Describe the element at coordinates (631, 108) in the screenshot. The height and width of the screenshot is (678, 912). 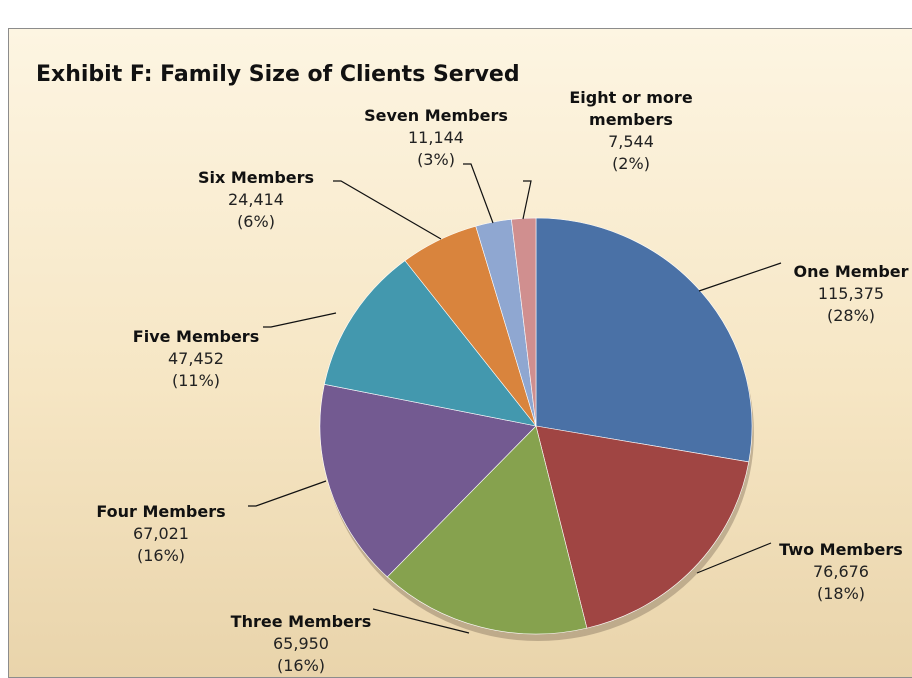
I see `slice-name: Eight or more members` at that location.